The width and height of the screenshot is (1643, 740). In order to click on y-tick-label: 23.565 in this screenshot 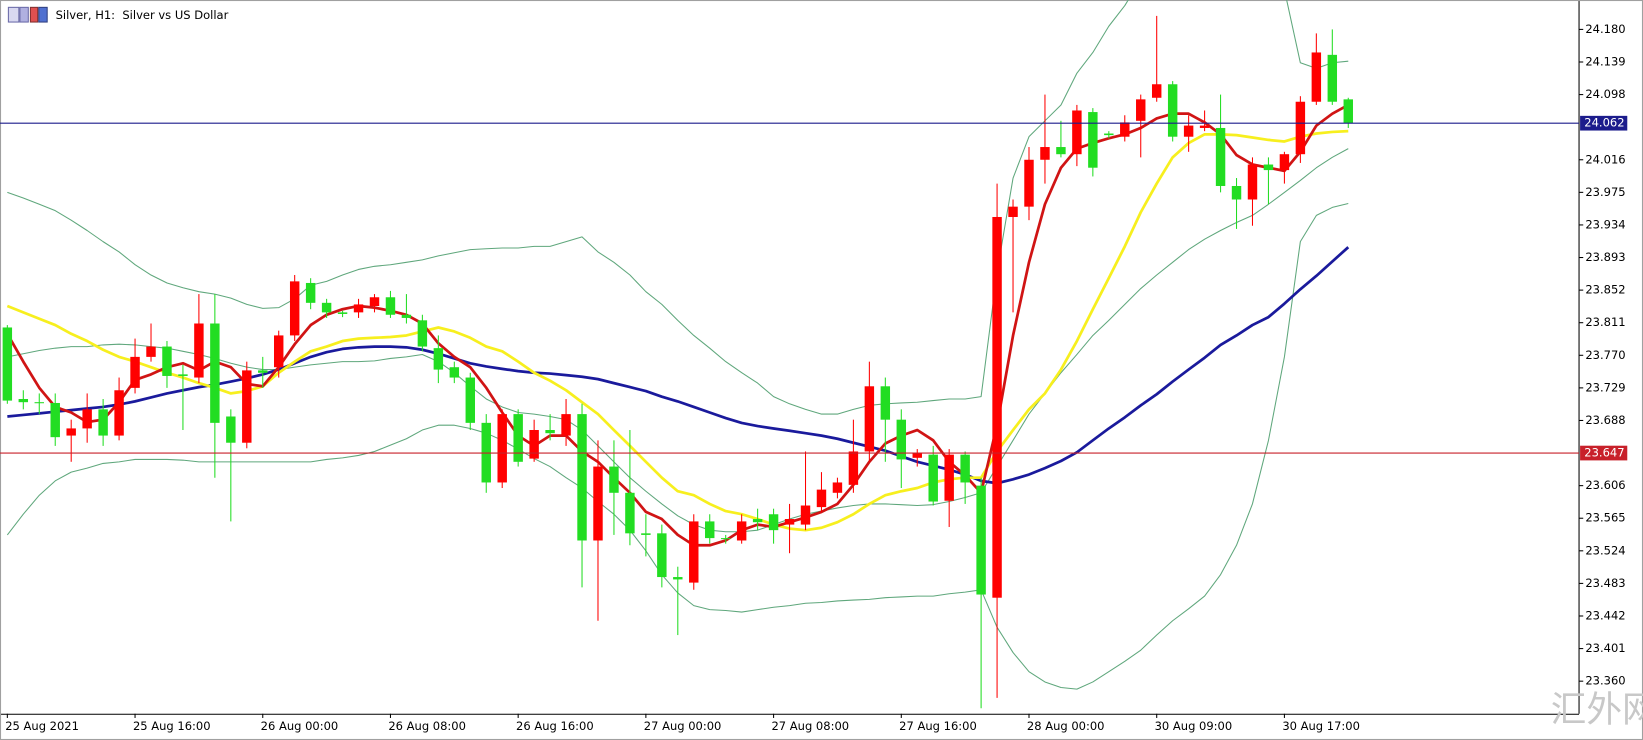, I will do `click(1605, 518)`.